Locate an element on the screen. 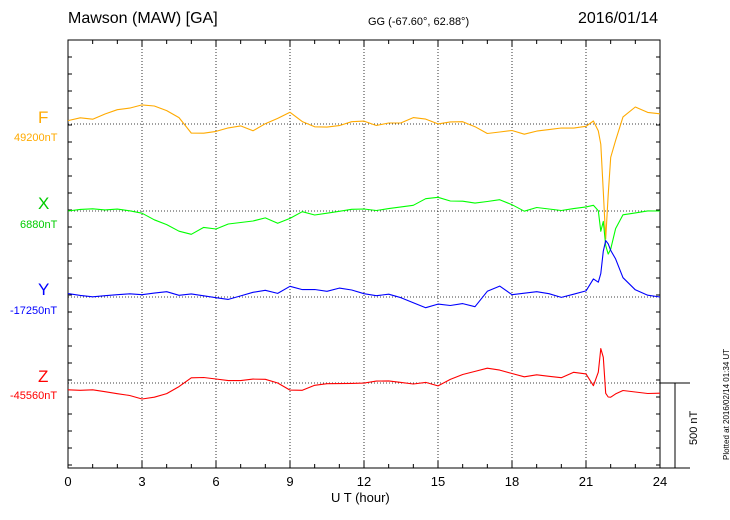 This screenshot has height=520, width=730. x-tick-label: 0 is located at coordinates (67, 481).